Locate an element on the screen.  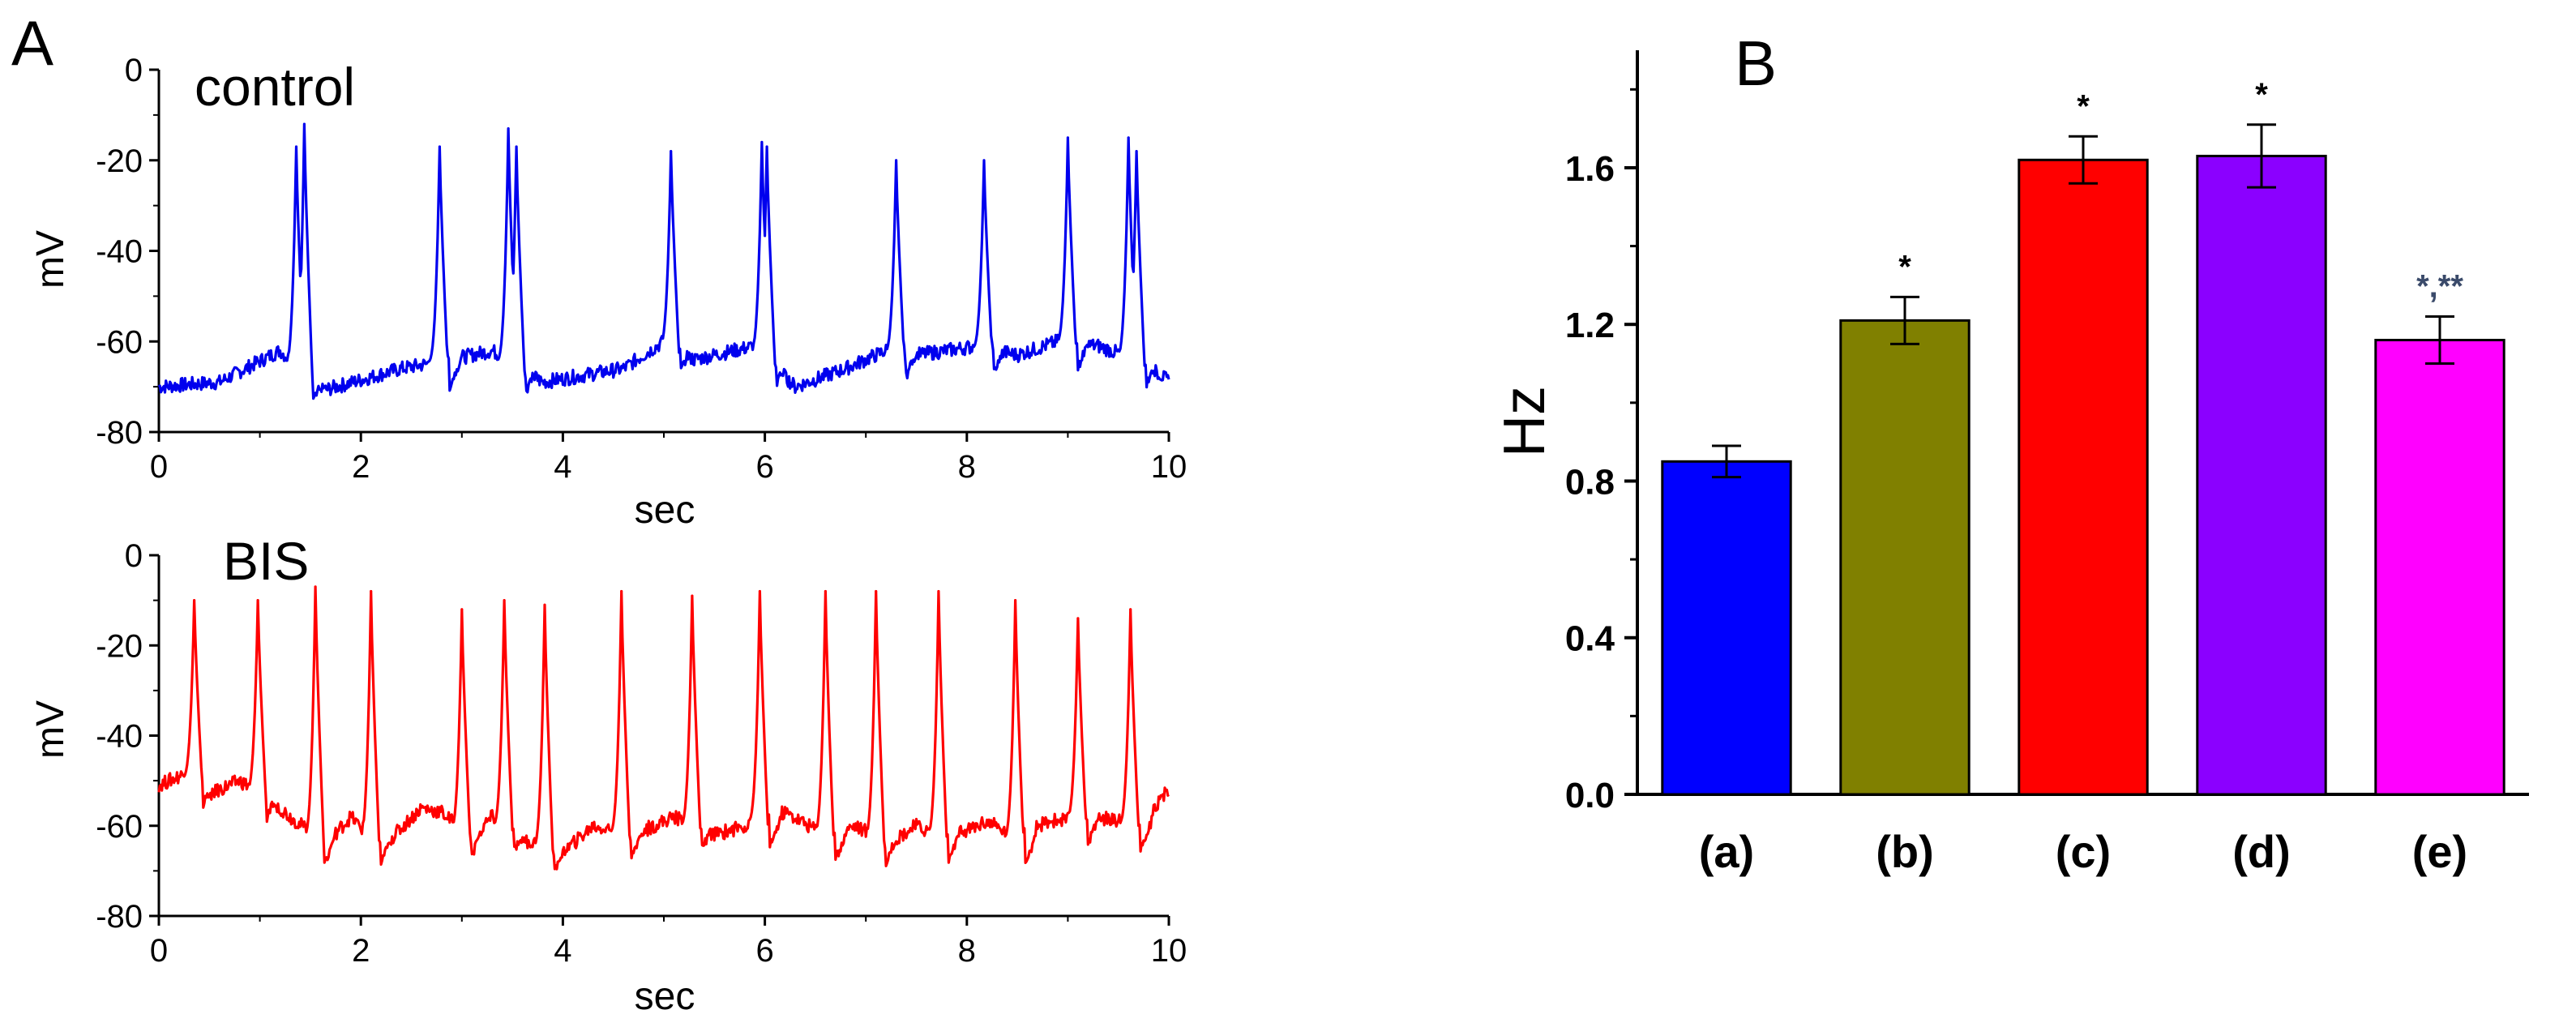
hz-y-tick-label: 0.4 is located at coordinates (1590, 639).